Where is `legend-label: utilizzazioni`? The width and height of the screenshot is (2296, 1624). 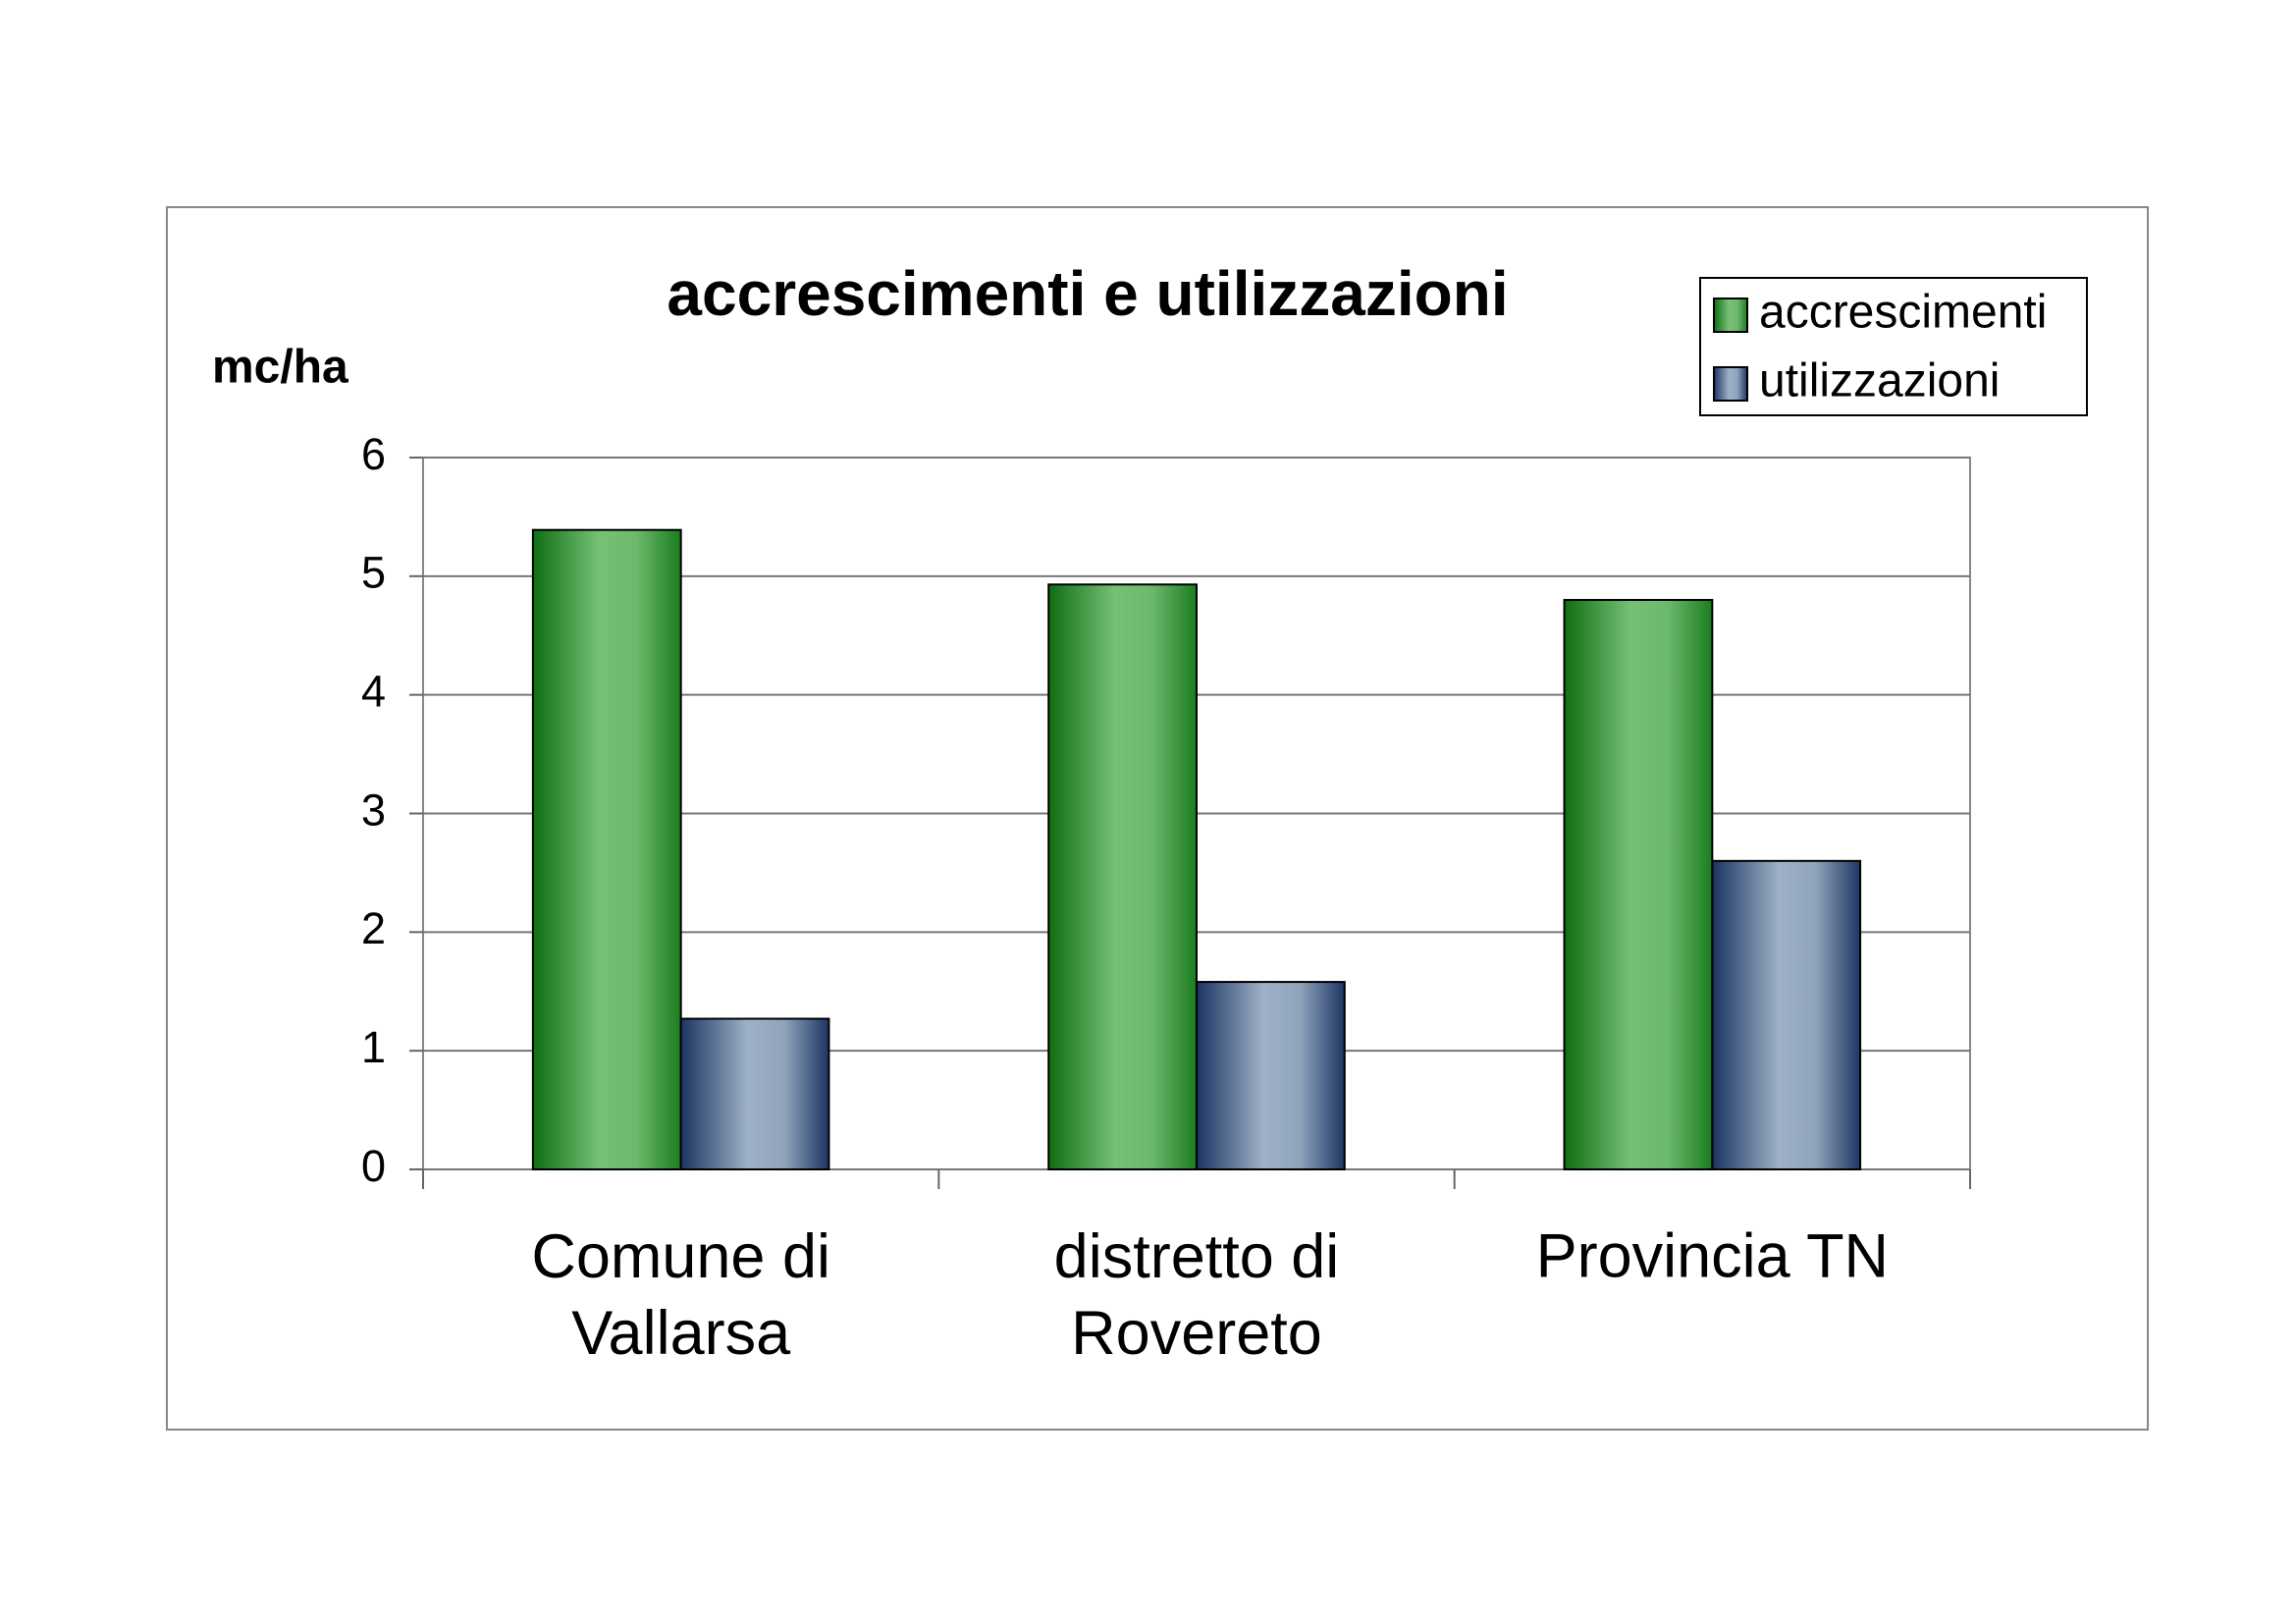 legend-label: utilizzazioni is located at coordinates (1879, 381).